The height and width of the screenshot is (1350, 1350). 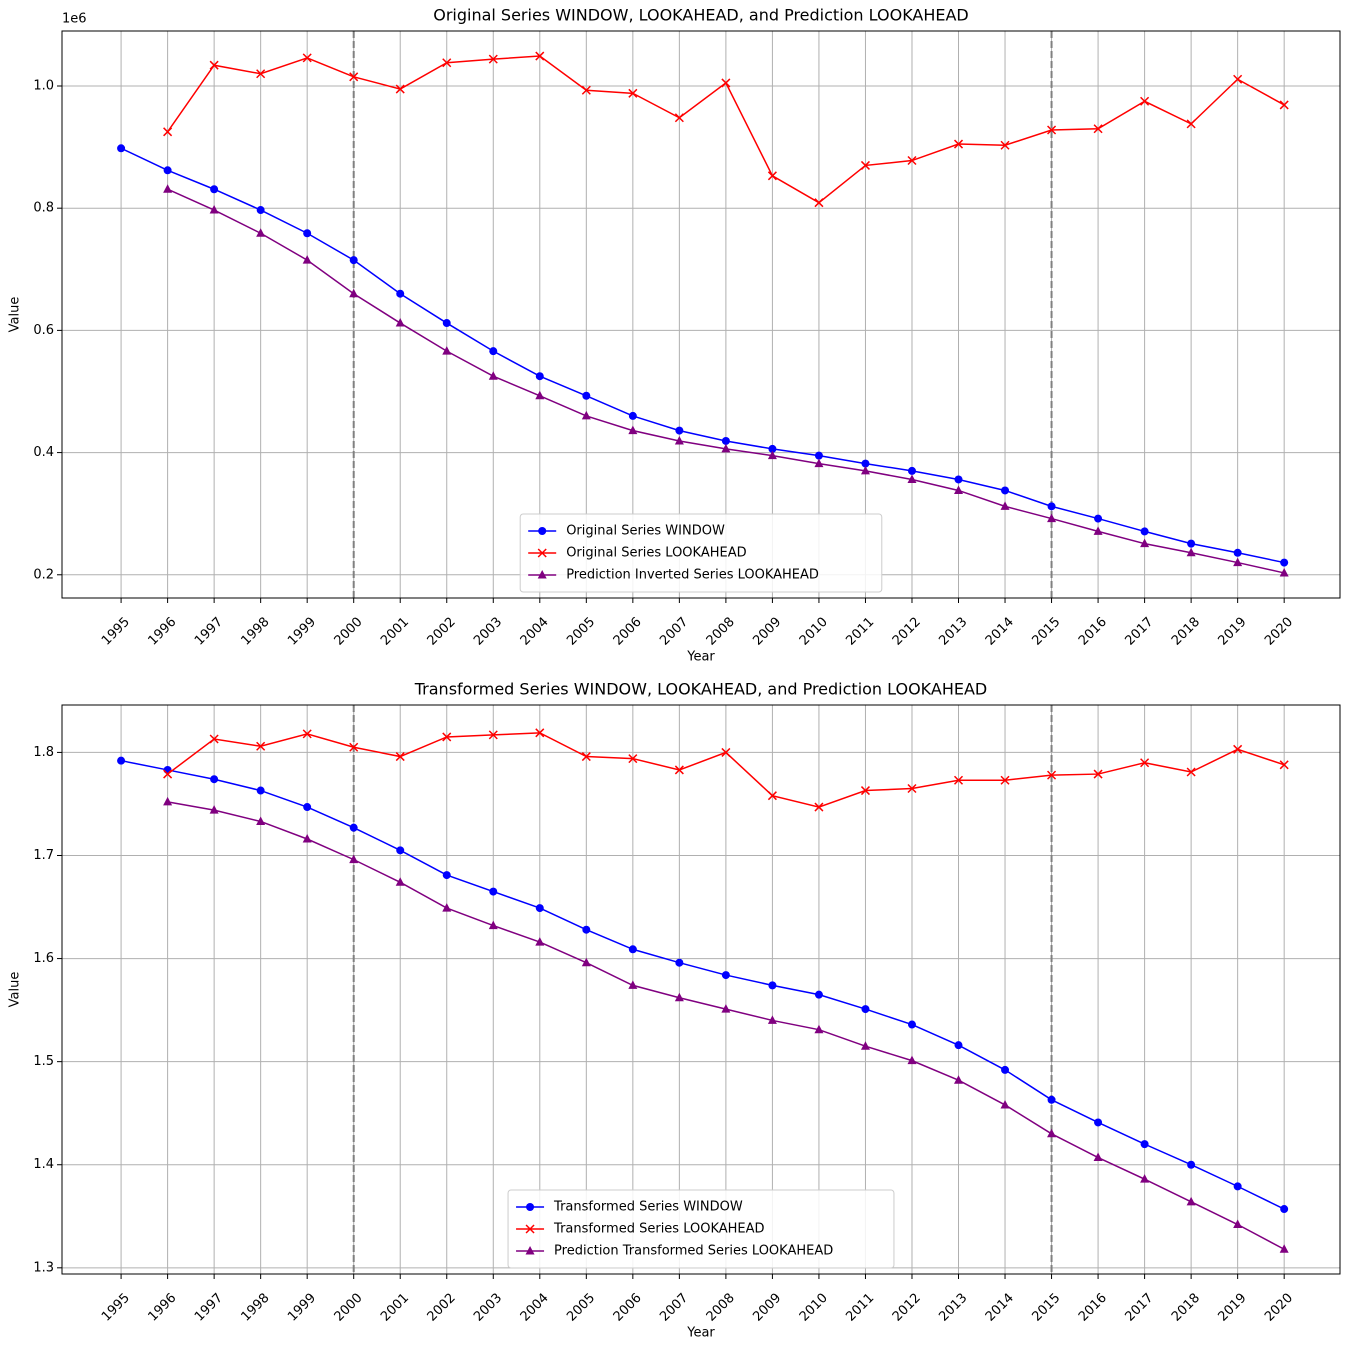 What do you see at coordinates (116, 632) in the screenshot?
I see `x-tick-label: 1995` at bounding box center [116, 632].